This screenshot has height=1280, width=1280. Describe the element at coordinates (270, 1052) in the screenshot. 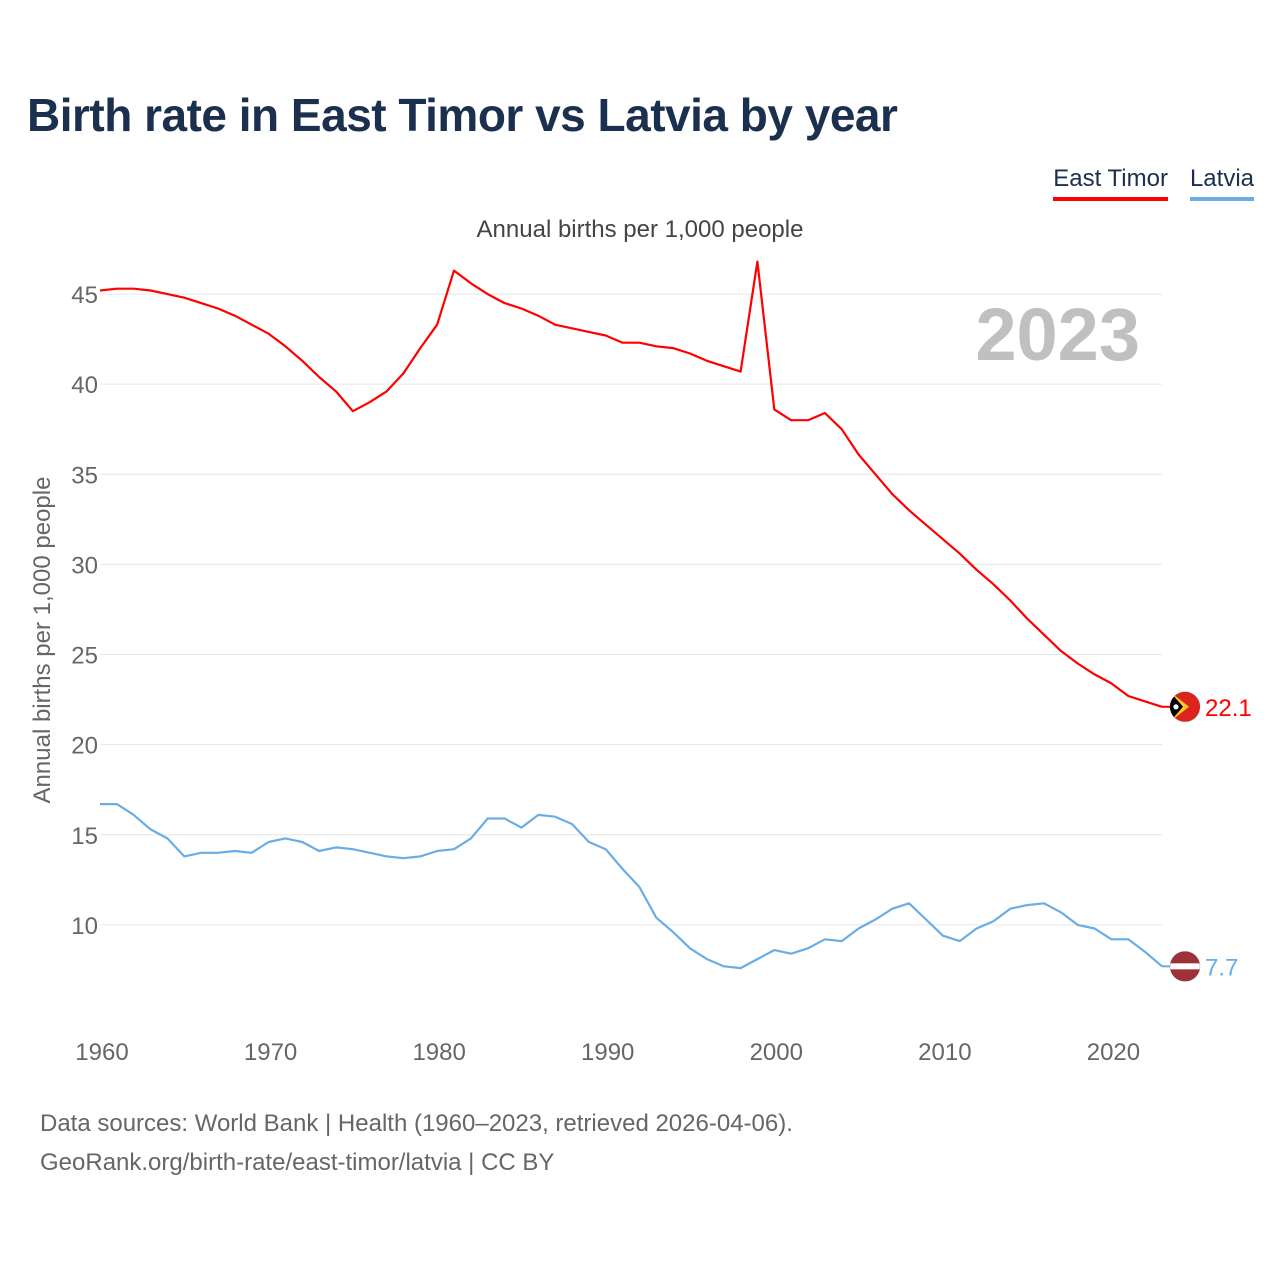

I see `x-tick-label: 1970` at that location.